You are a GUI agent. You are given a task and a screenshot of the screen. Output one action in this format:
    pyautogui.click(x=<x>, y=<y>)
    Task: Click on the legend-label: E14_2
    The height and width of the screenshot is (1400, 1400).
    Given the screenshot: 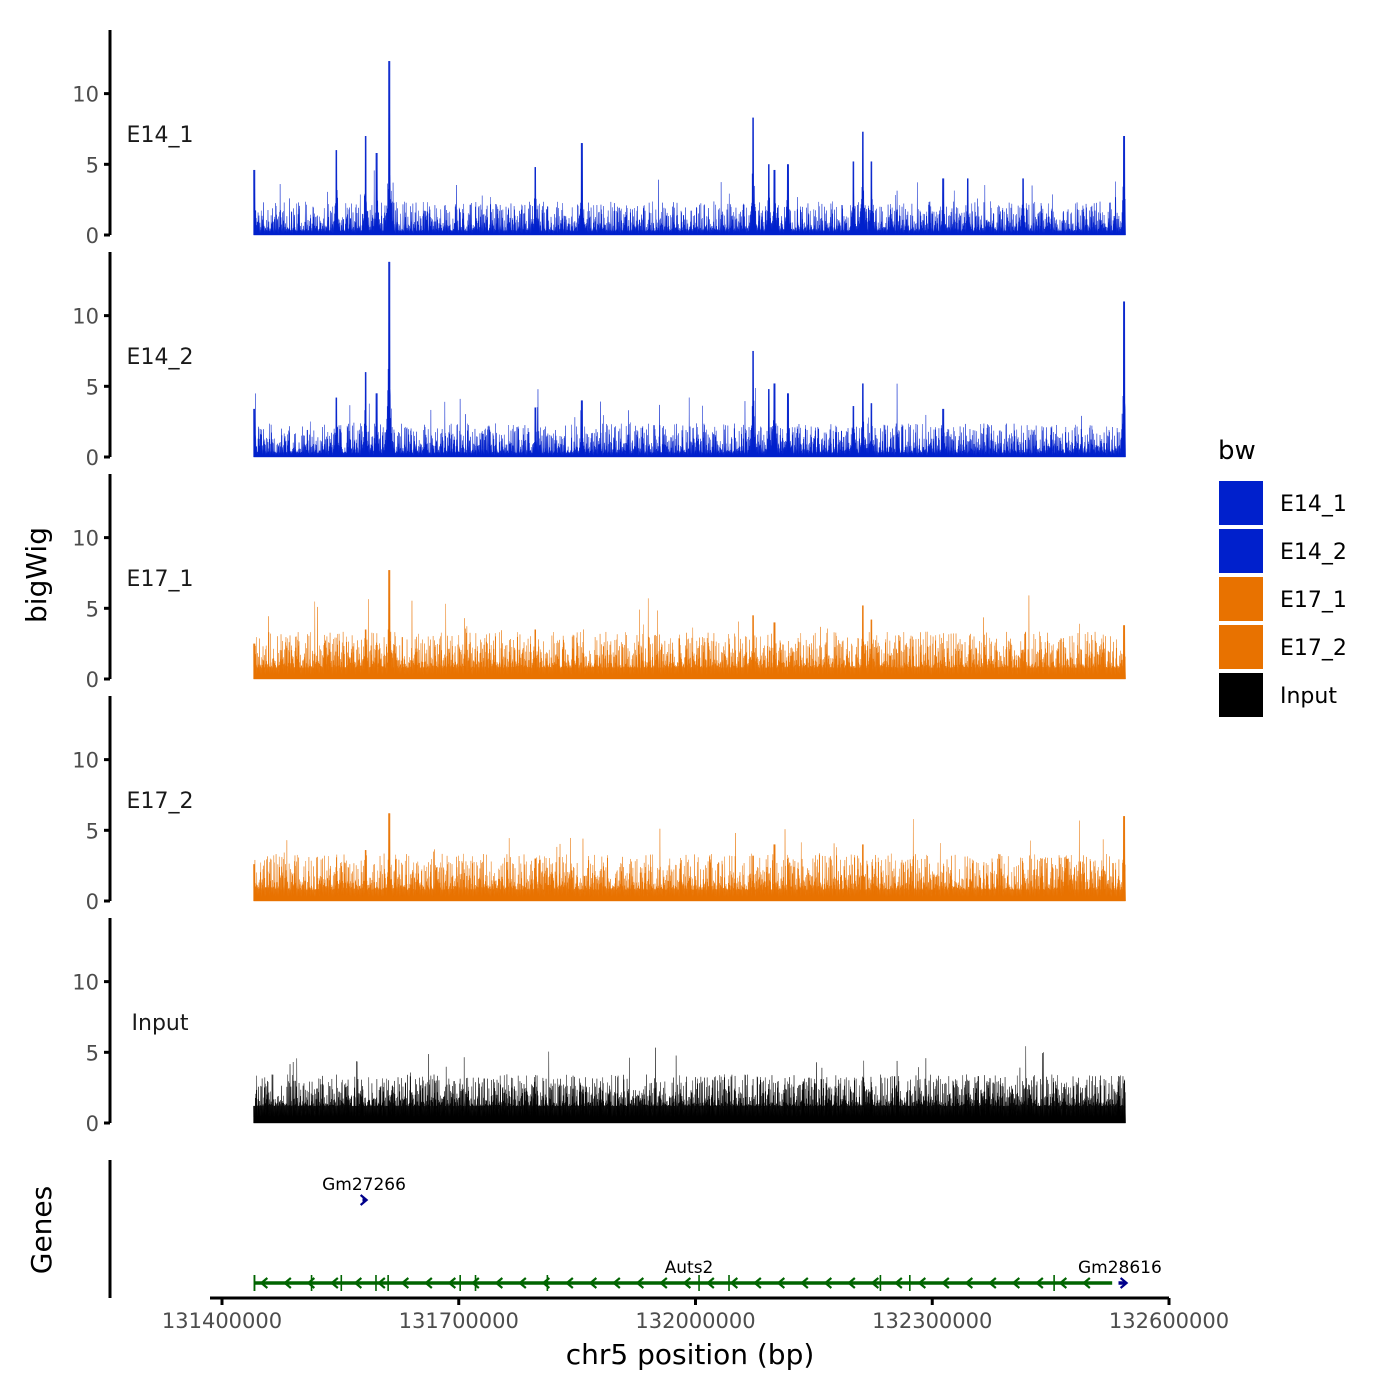 What is the action you would take?
    pyautogui.click(x=1313, y=552)
    